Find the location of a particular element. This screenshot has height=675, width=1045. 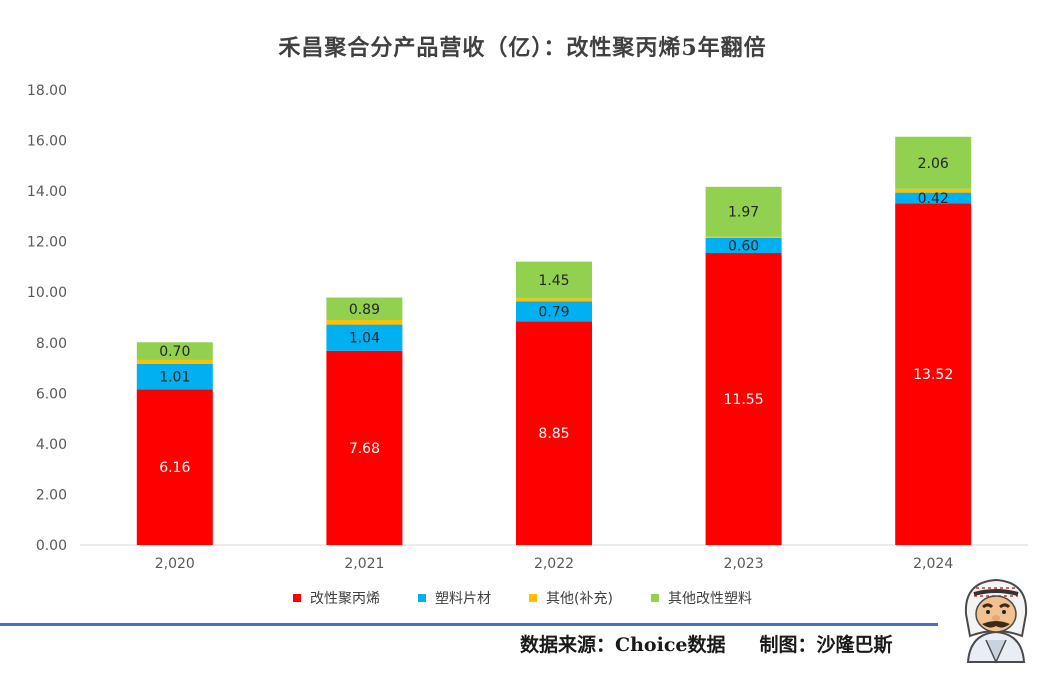

data-label-4-series-3: 2.06 is located at coordinates (933, 164).